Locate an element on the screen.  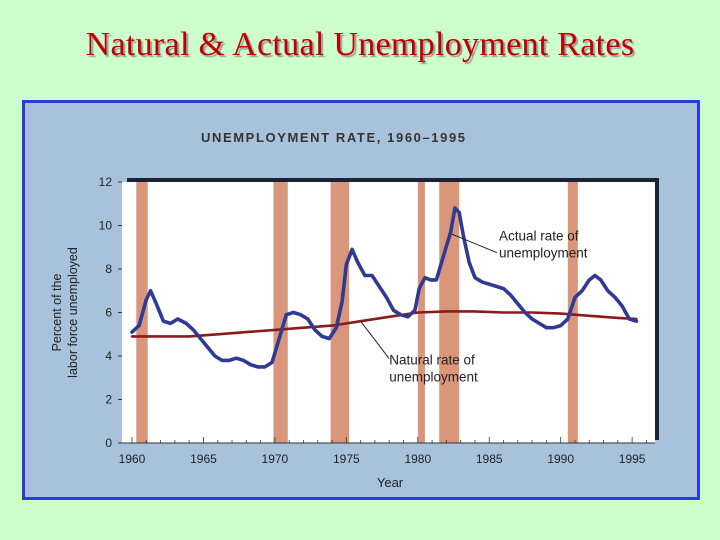
x-tick-label: 1980 is located at coordinates (417, 459).